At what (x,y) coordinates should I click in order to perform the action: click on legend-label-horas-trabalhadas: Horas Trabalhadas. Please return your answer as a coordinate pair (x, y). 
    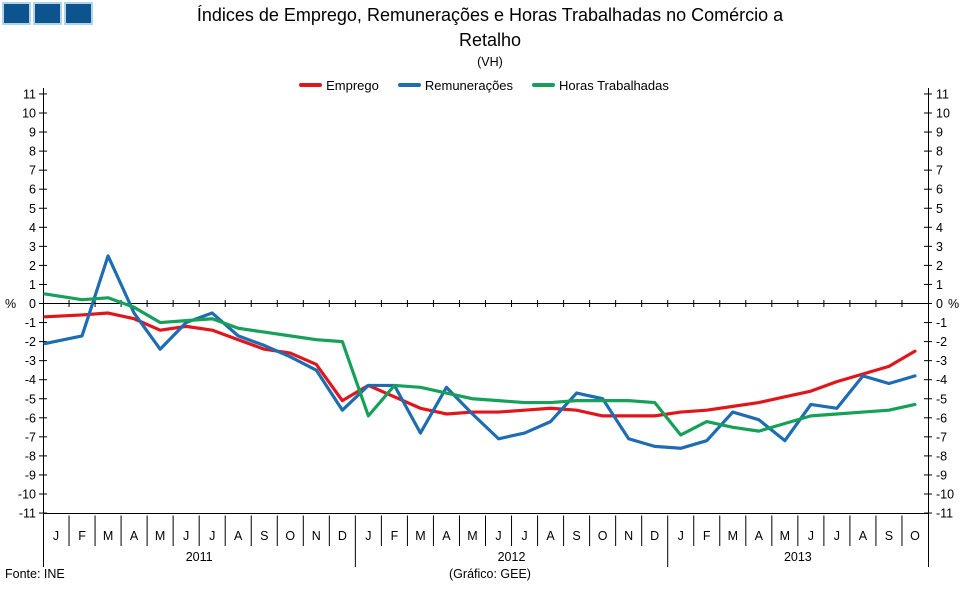
    Looking at the image, I should click on (614, 85).